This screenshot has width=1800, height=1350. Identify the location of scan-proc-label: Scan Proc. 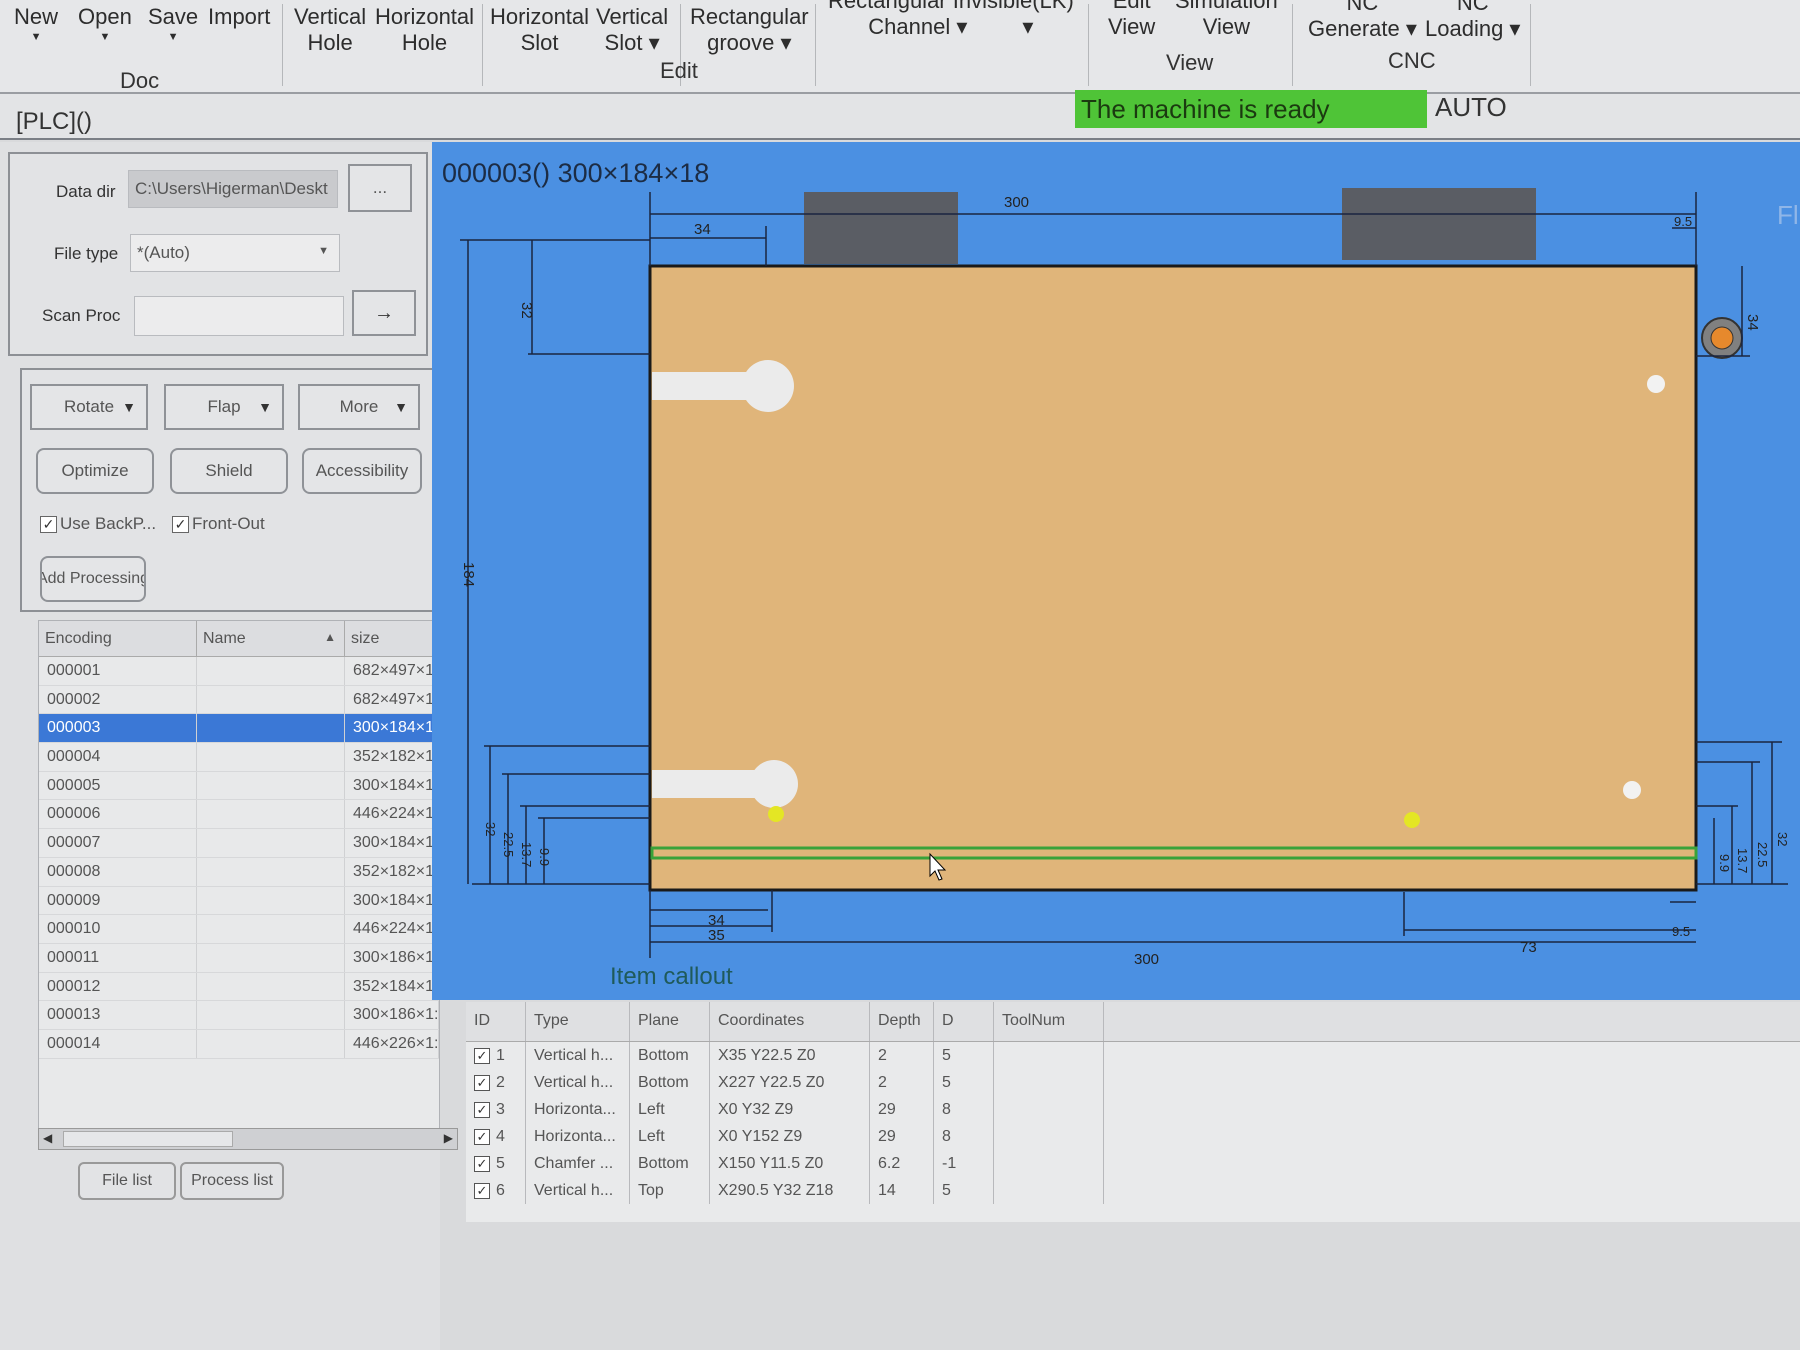
(81, 315).